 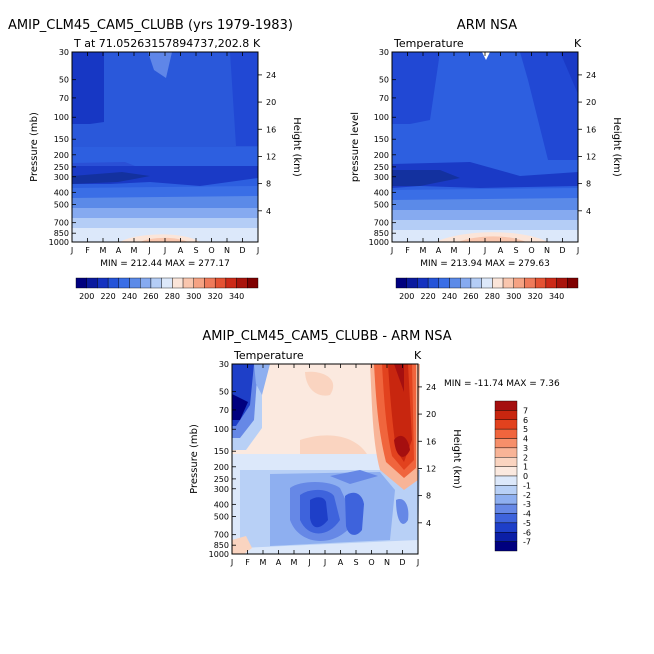 I want to click on y-tick-label: 700, so click(x=61, y=223).